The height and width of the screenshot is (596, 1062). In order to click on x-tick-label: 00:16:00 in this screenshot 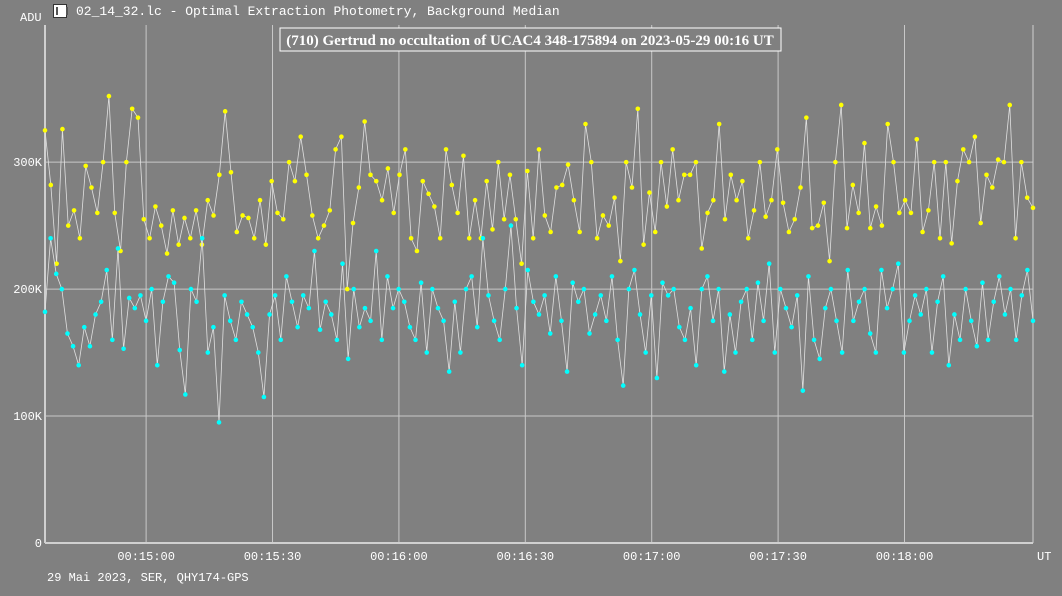, I will do `click(399, 557)`.